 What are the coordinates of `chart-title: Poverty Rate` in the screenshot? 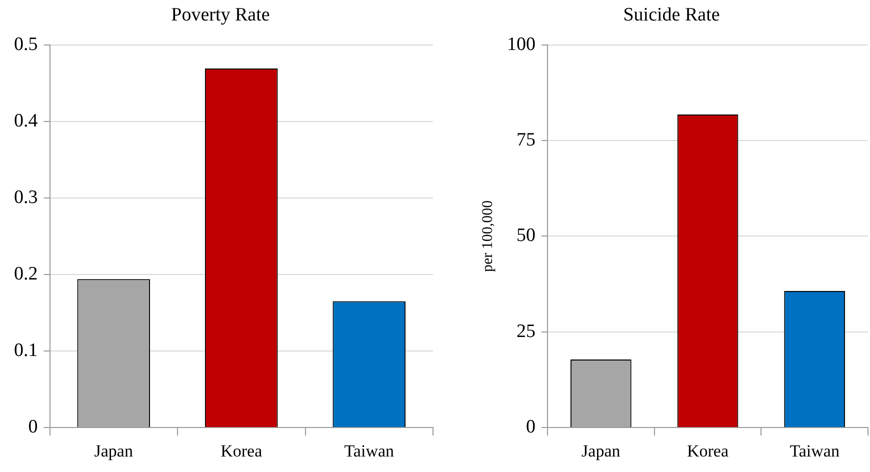 It's located at (220, 15).